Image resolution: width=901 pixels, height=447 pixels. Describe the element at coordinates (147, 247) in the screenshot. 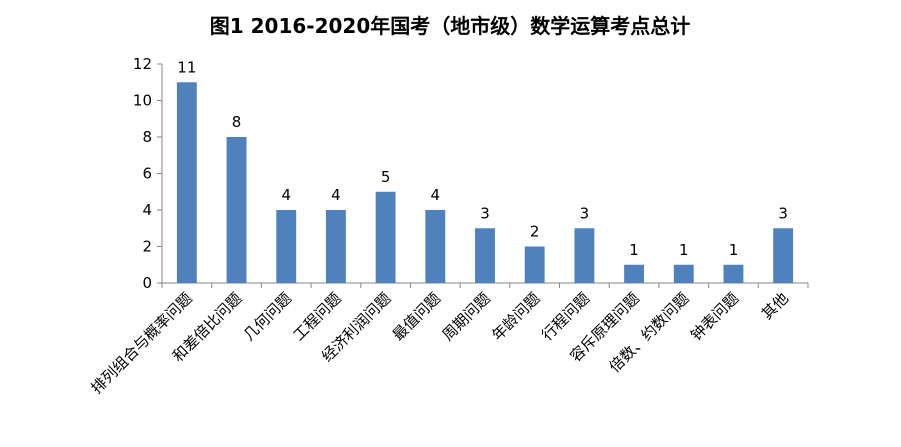

I see `y-tick-label: 2` at that location.